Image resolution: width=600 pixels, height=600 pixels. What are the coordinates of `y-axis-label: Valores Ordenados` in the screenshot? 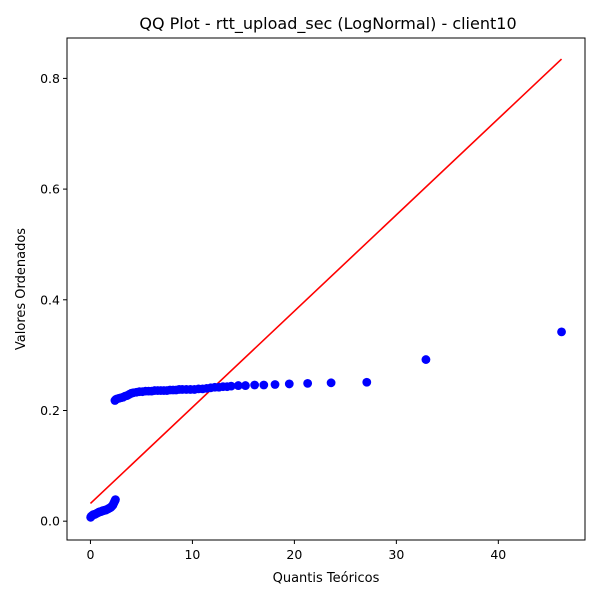 It's located at (21, 289).